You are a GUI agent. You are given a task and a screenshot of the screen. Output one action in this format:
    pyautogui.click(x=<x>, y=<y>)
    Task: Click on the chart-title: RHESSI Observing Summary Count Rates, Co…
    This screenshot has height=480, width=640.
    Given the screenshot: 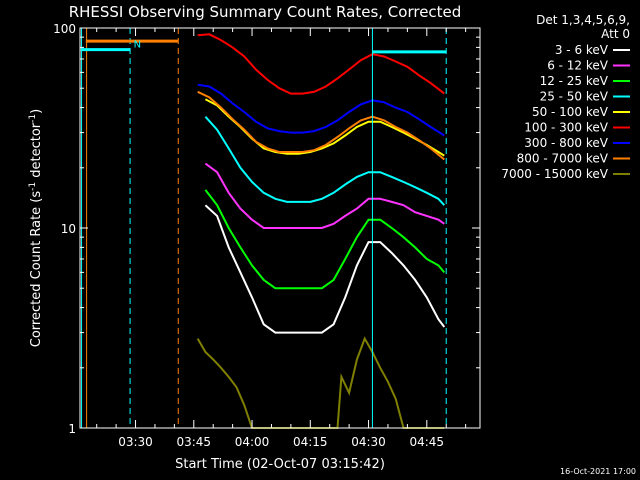 What is the action you would take?
    pyautogui.click(x=265, y=12)
    